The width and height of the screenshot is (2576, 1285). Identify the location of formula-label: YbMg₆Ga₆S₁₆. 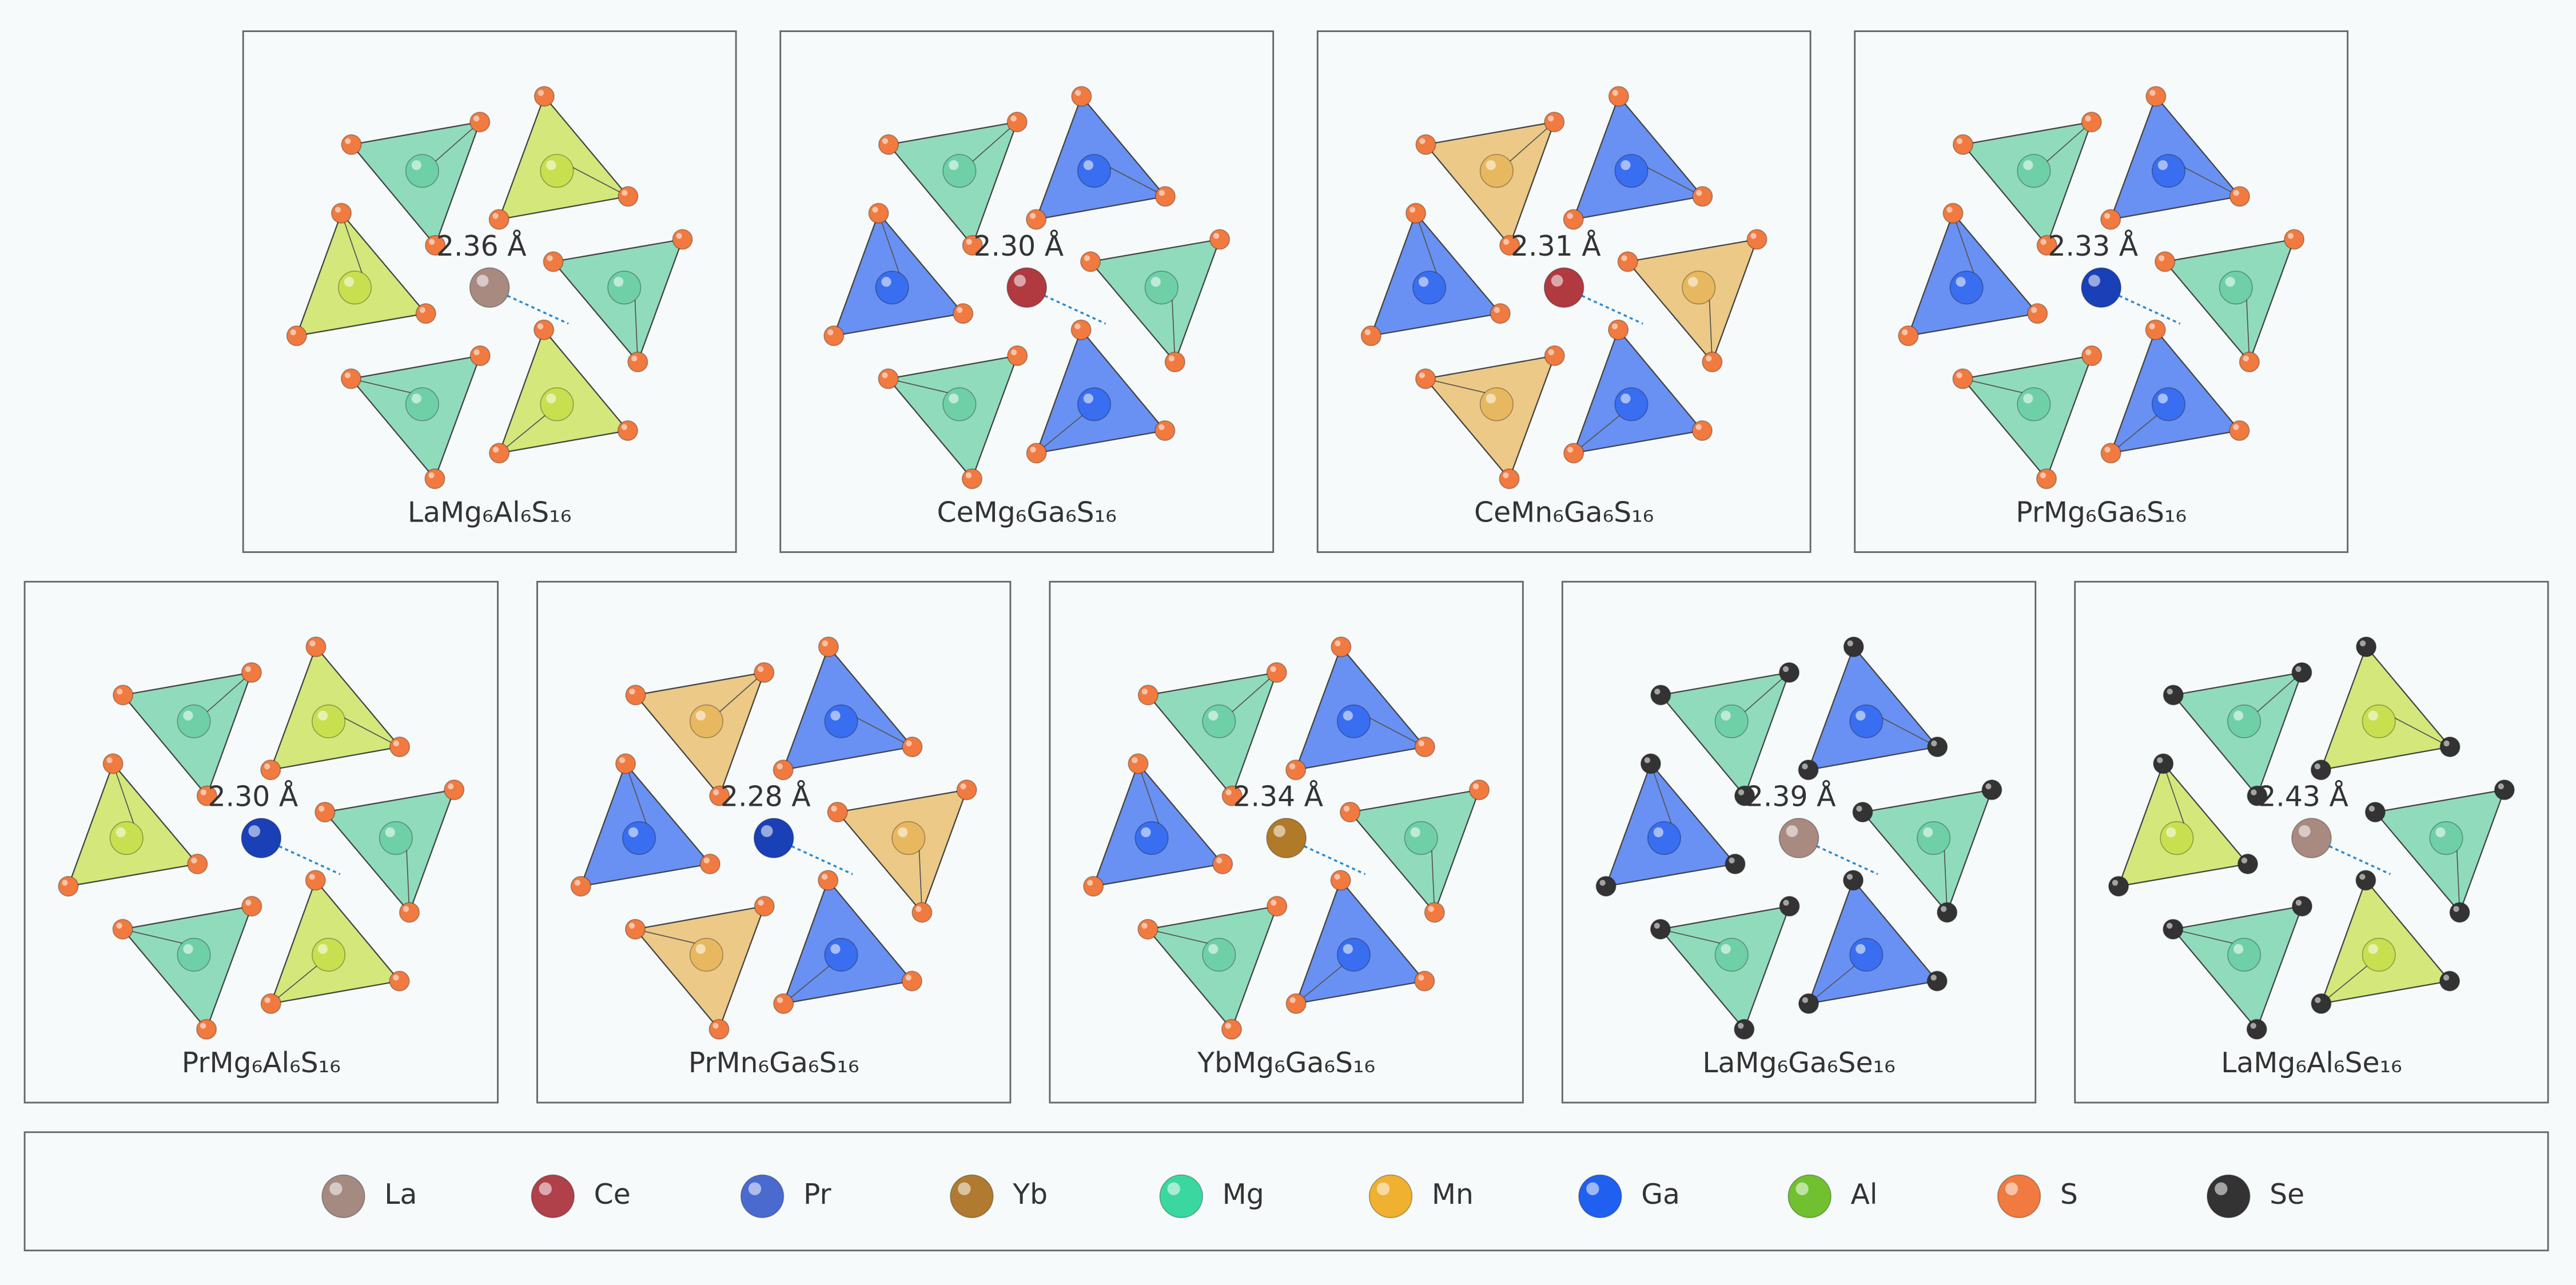
(1286, 1063).